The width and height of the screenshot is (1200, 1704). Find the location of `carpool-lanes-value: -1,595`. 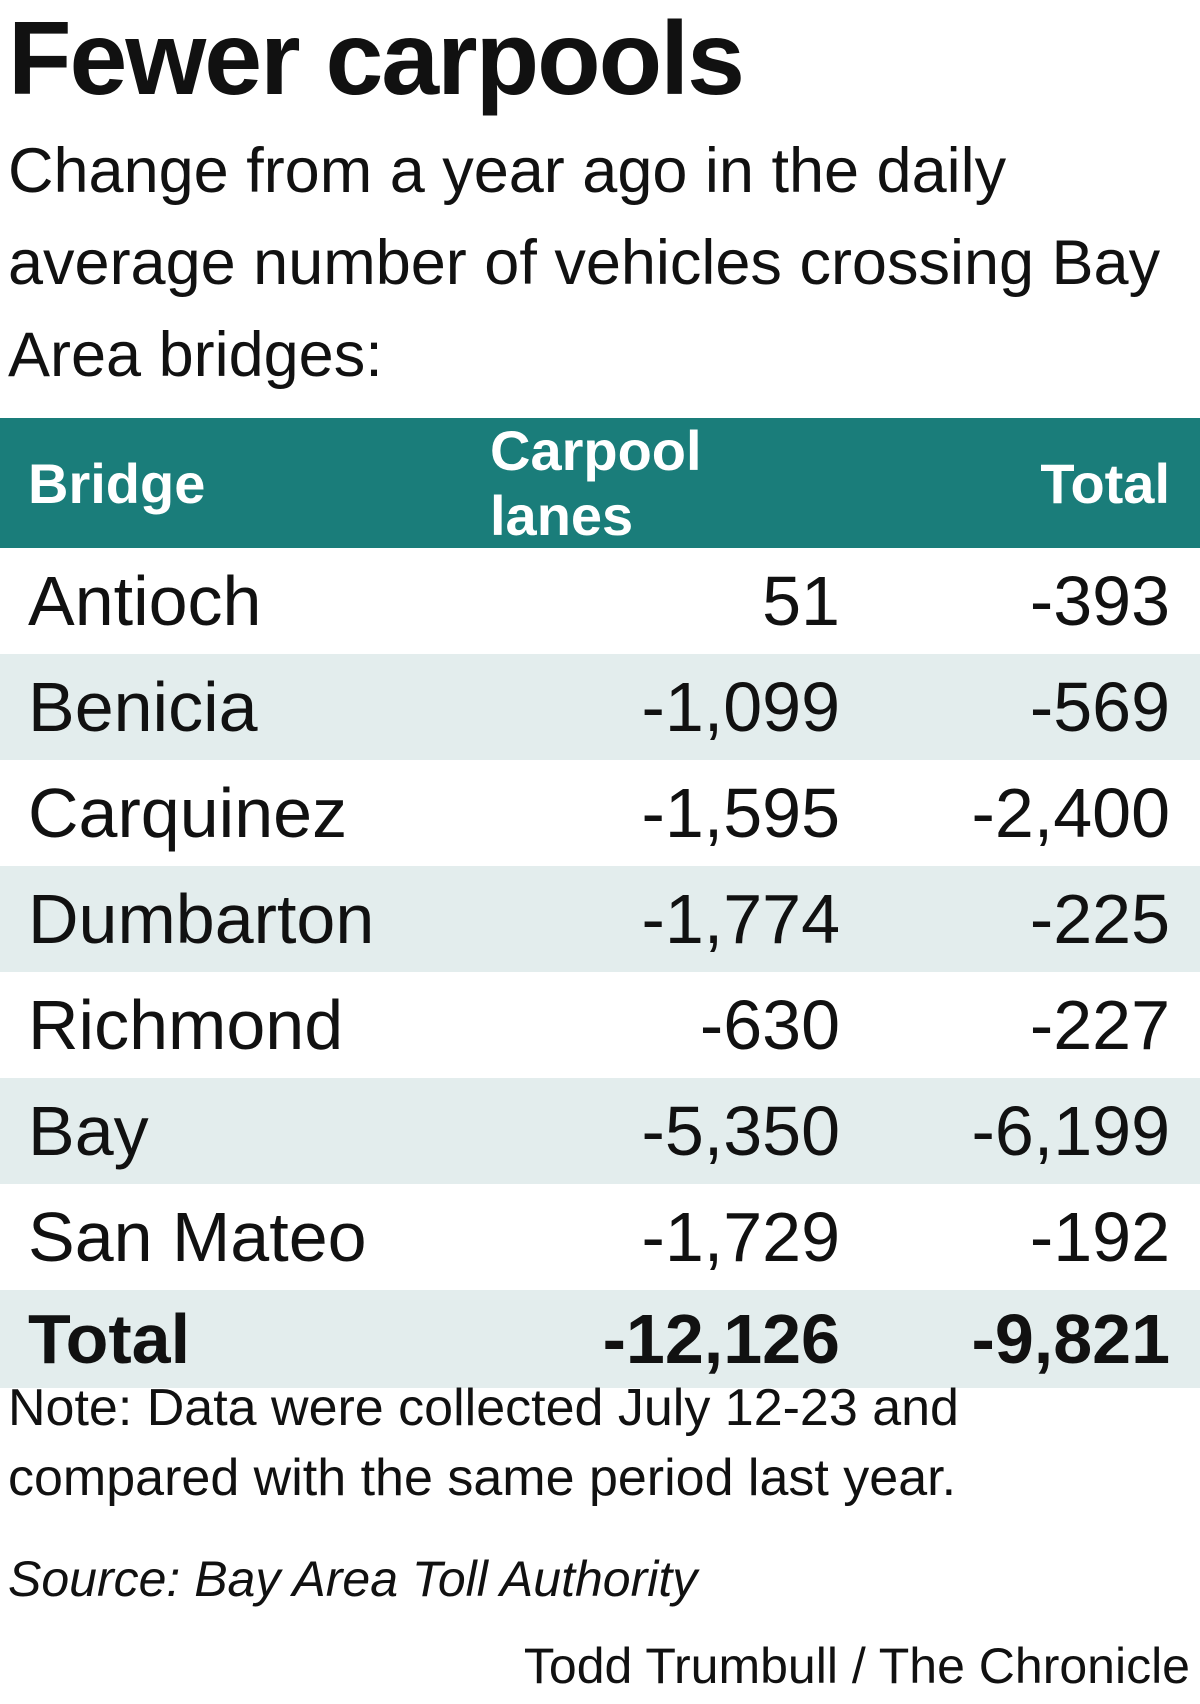

carpool-lanes-value: -1,595 is located at coordinates (740, 813).